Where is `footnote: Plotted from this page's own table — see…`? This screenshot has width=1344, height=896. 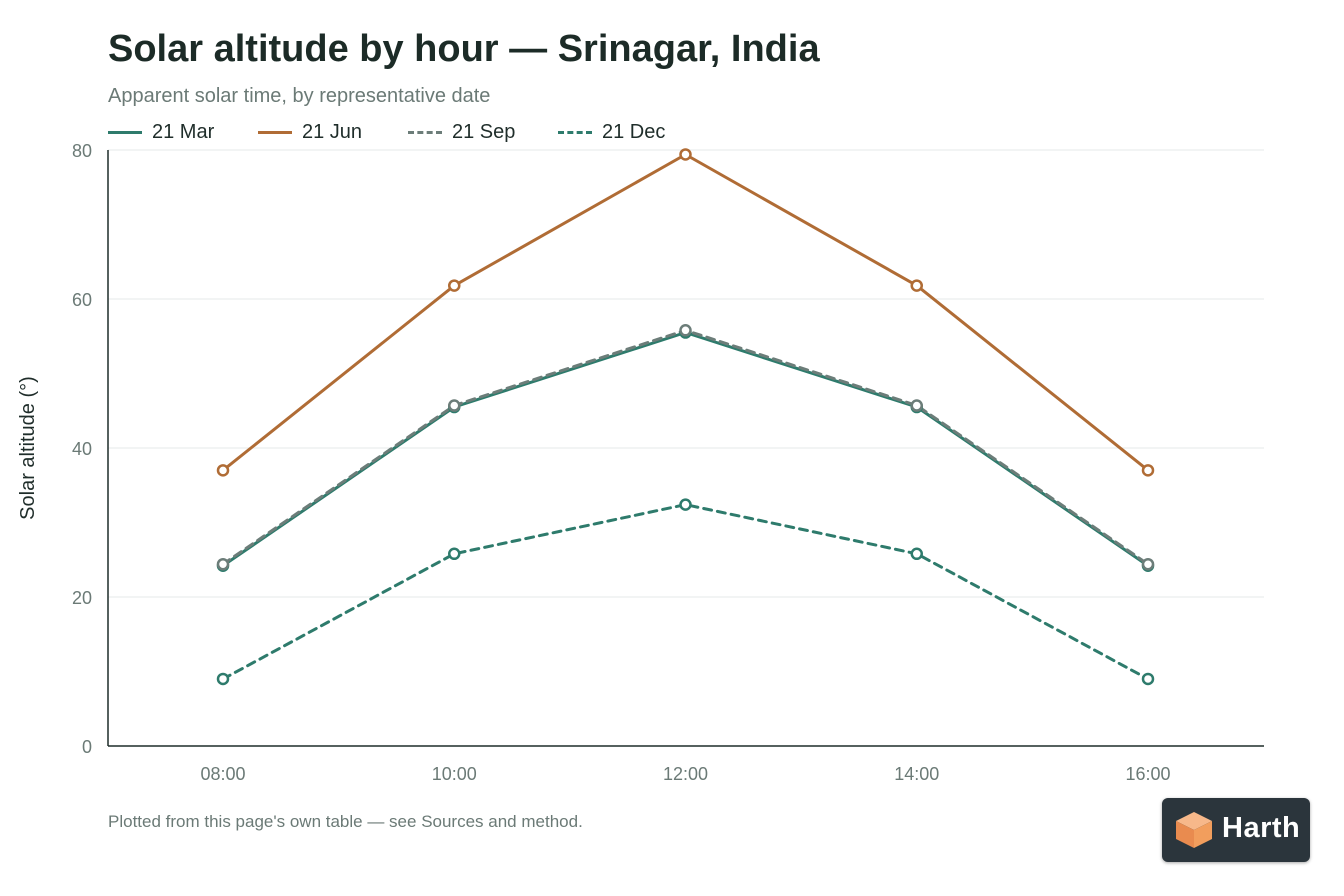 footnote: Plotted from this page's own table — see… is located at coordinates (345, 821).